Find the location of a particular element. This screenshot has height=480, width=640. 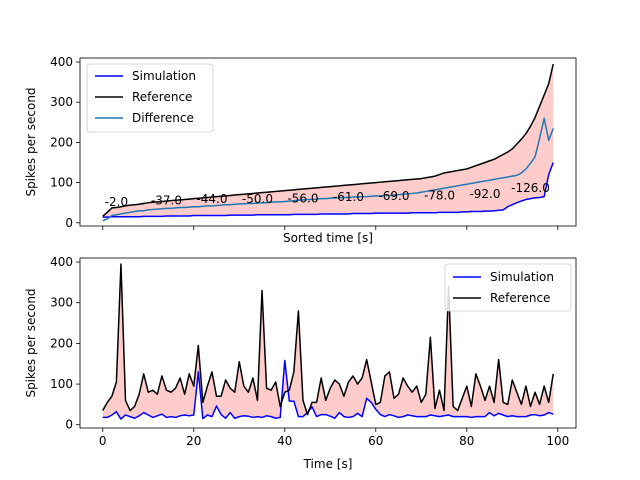

bottom-y-tick-label: 300 is located at coordinates (61, 303).